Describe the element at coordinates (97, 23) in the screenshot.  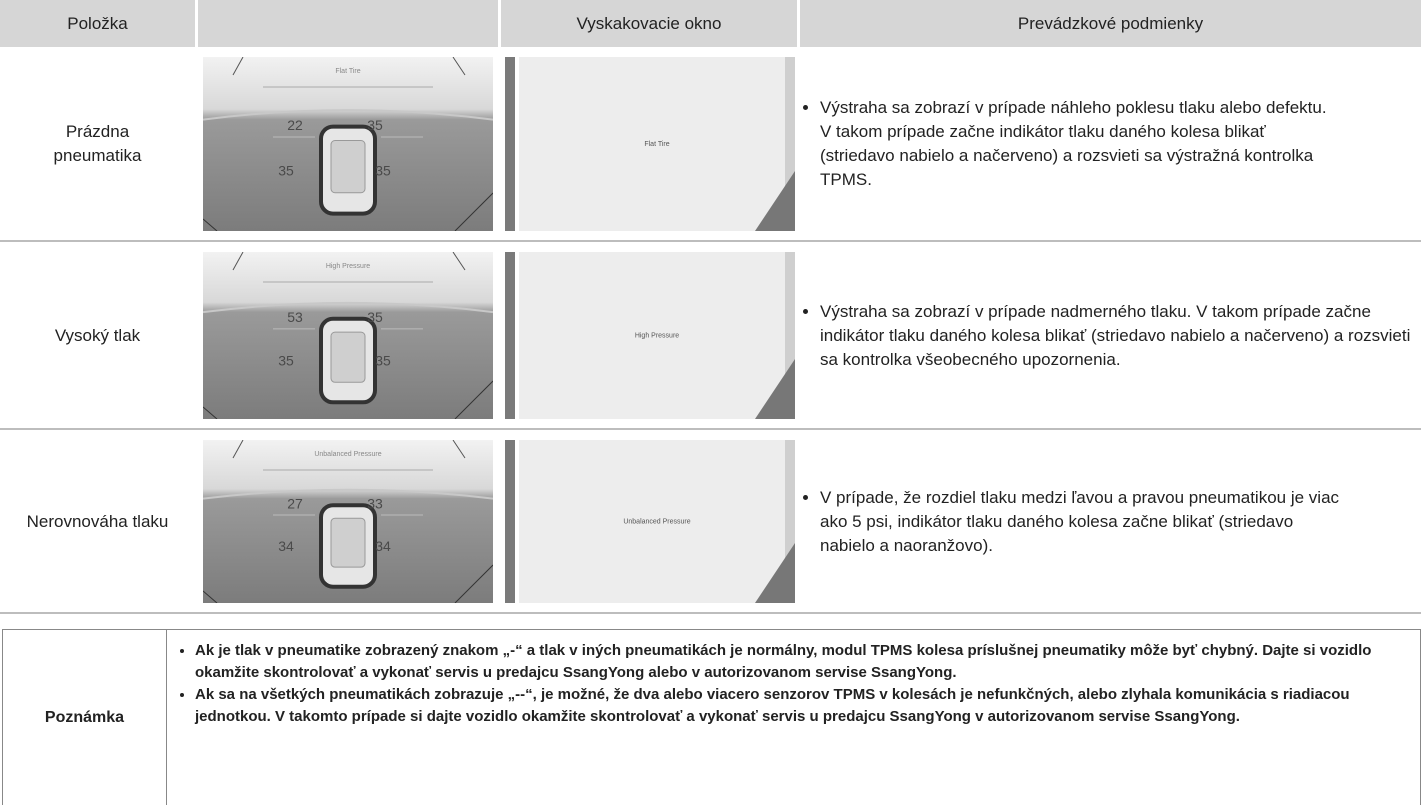
I see `header-item: Položka` at that location.